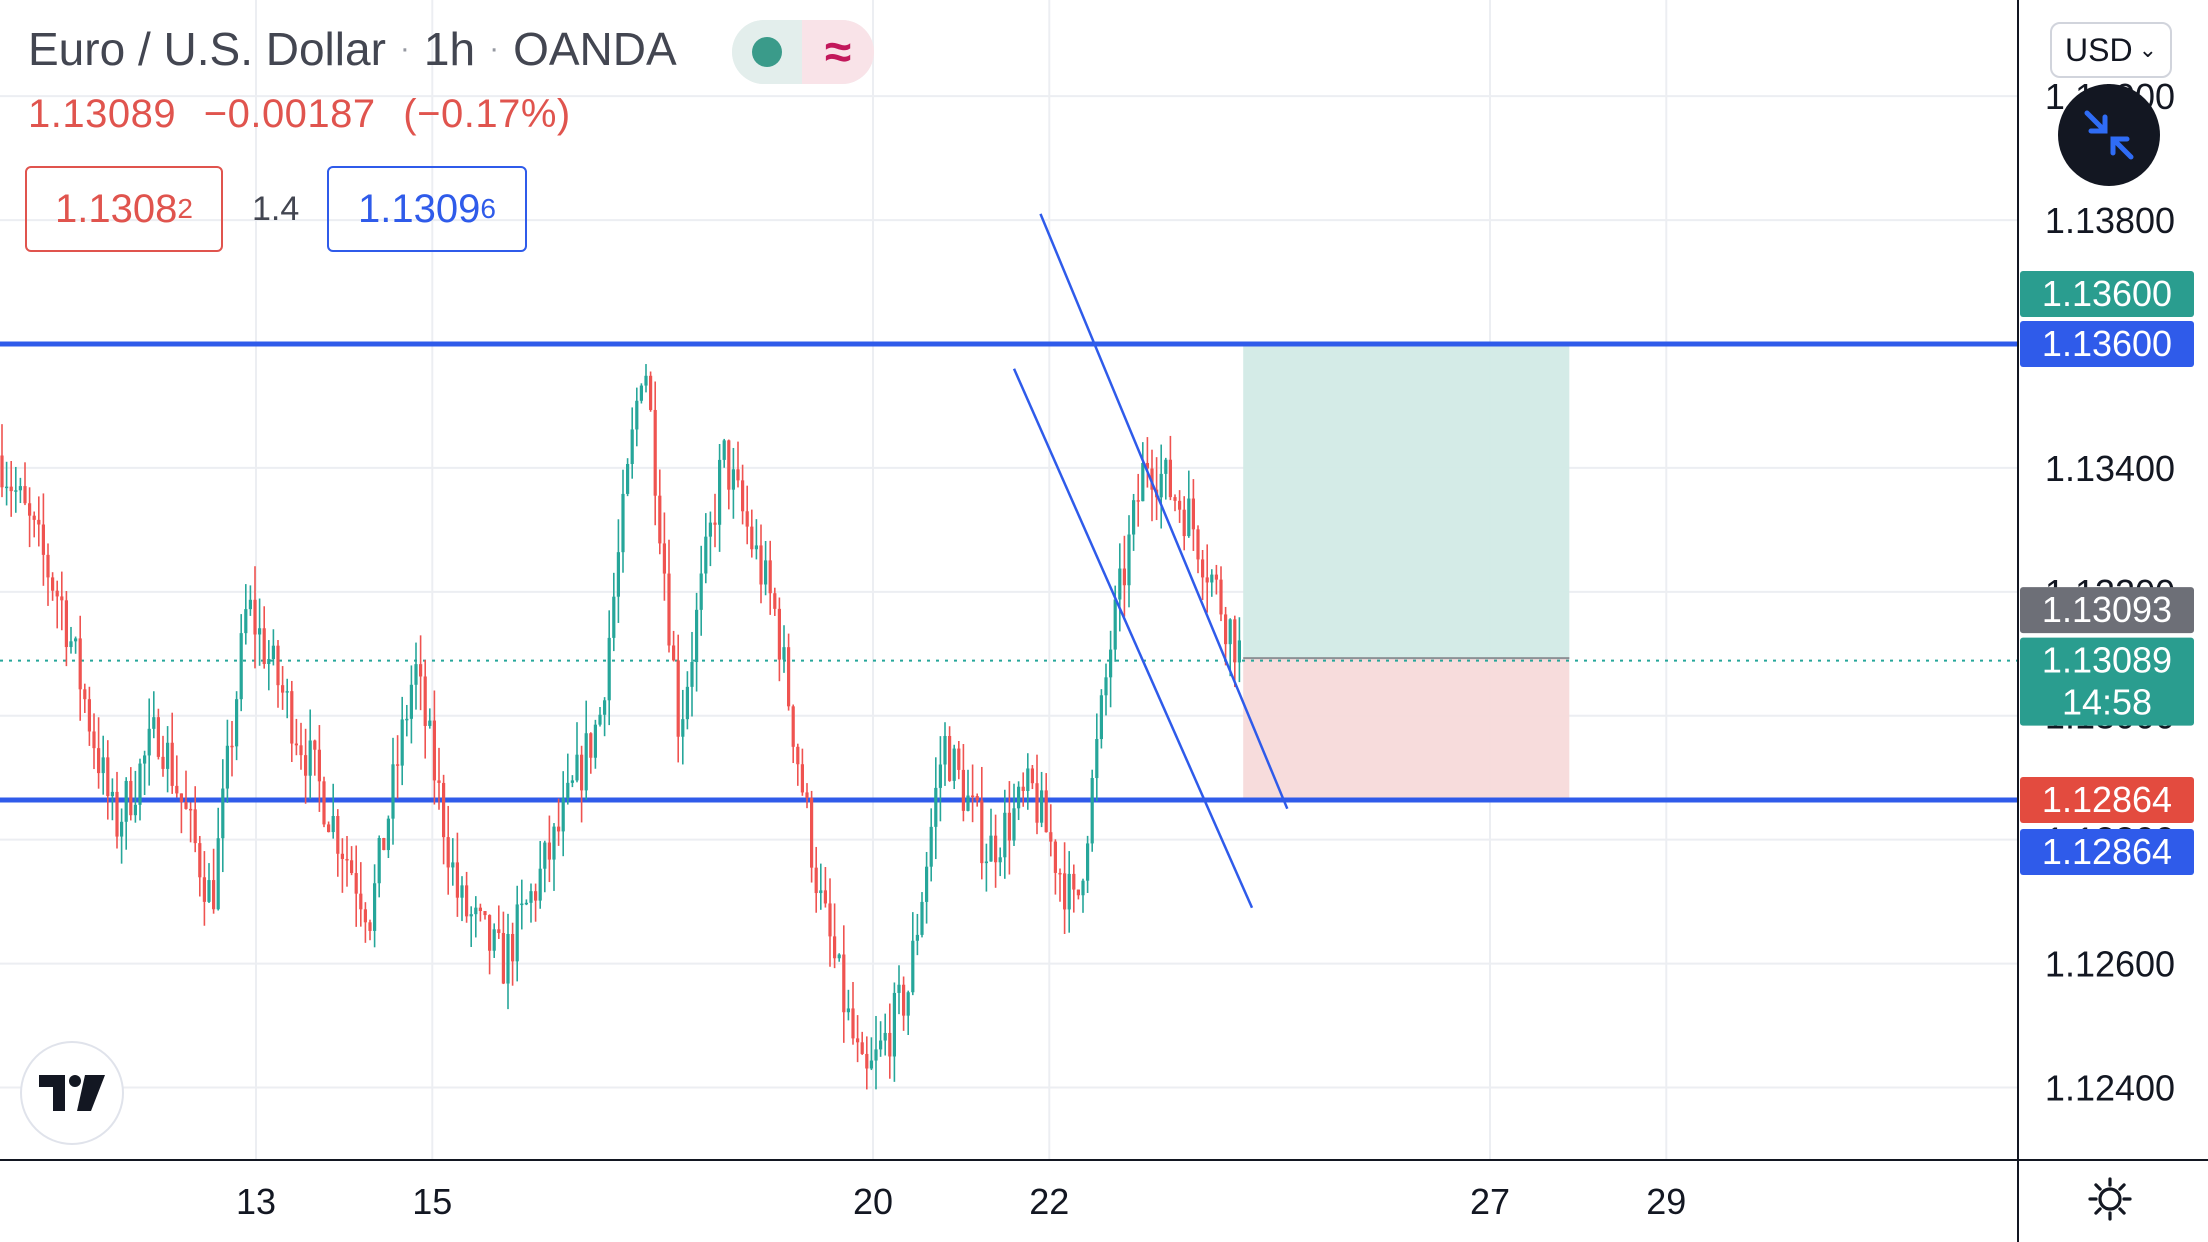  Describe the element at coordinates (2107, 610) in the screenshot. I see `entry-price-badge: 1.13093` at that location.